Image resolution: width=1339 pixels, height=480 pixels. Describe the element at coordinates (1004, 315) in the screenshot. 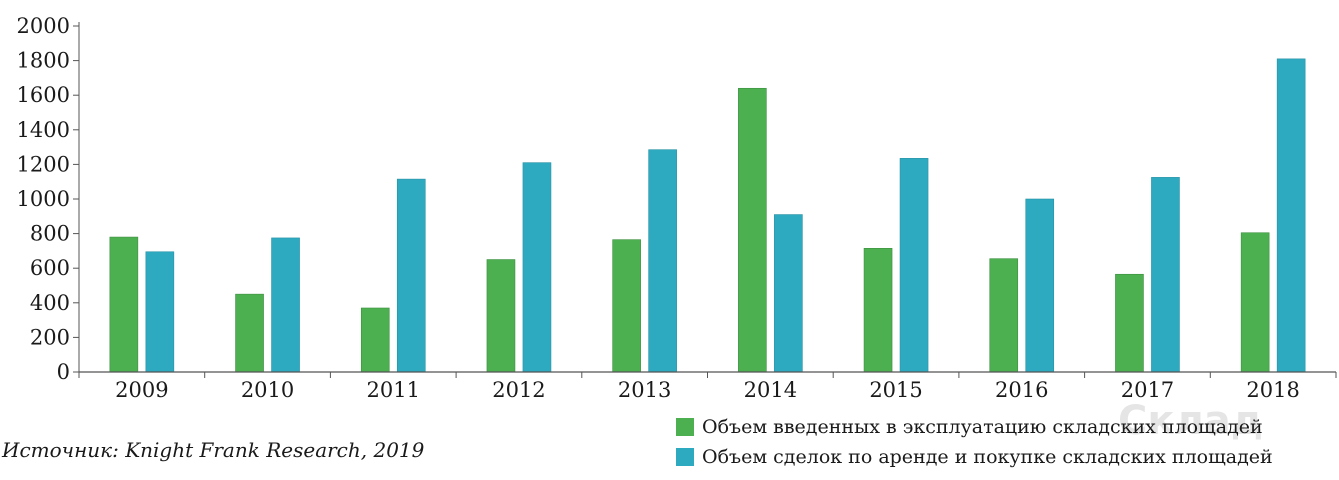

I see `bar-commissioned-2016` at that location.